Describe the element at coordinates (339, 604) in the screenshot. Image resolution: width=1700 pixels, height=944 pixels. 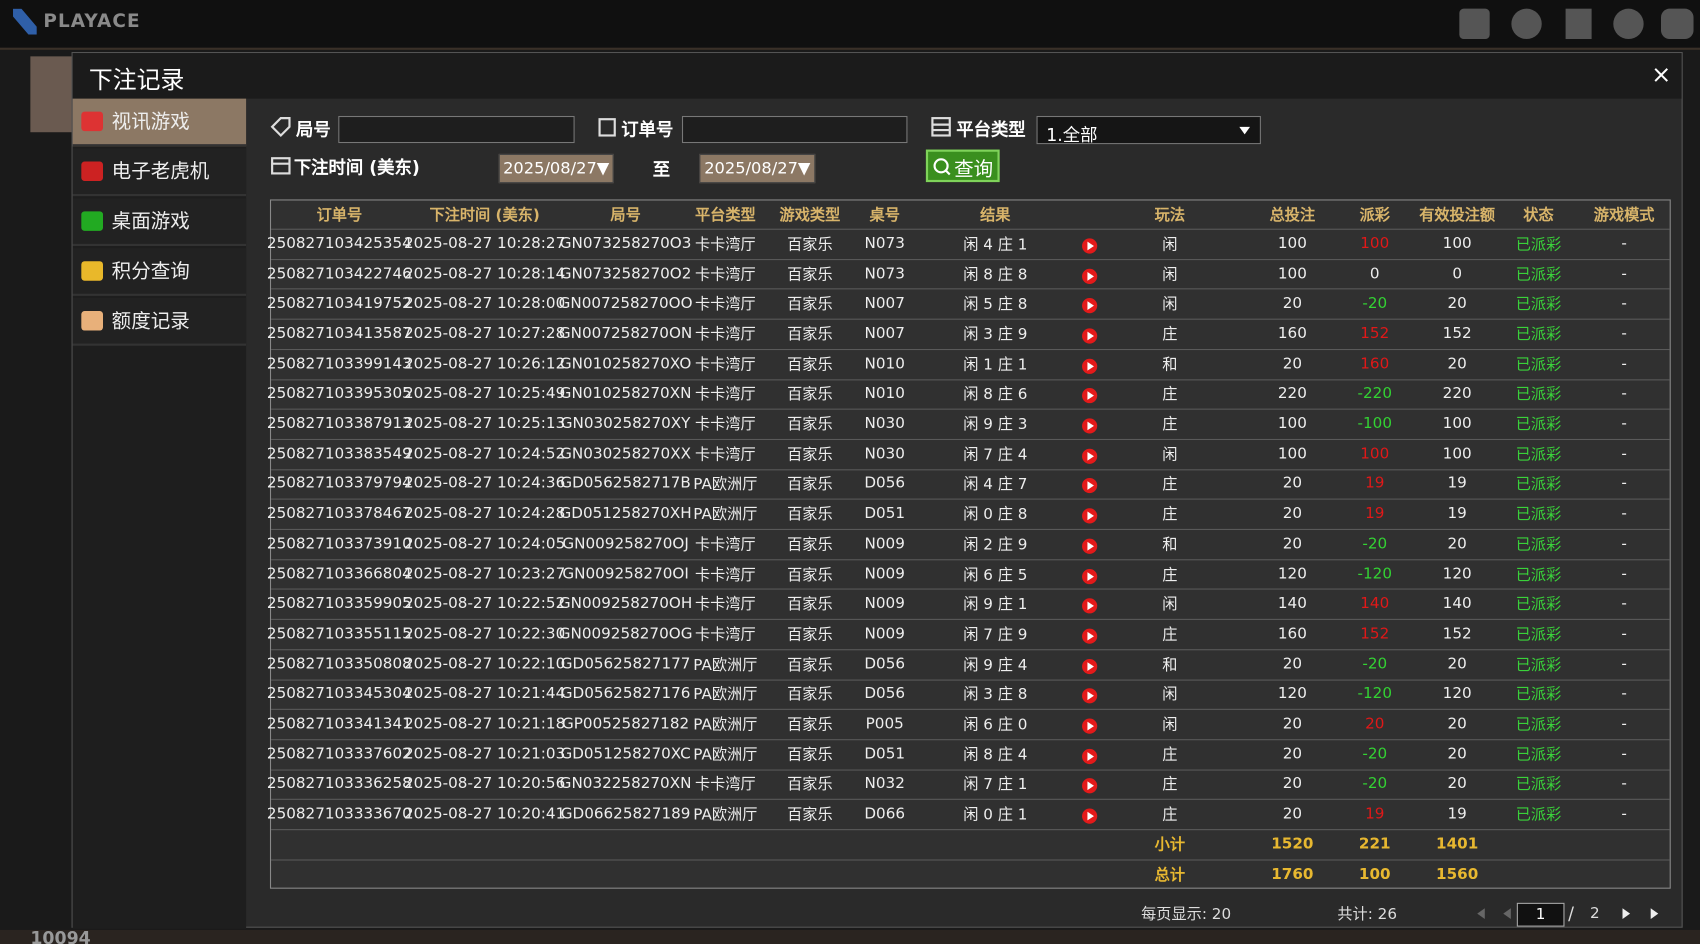
I see `table-cell: 250827103359905` at that location.